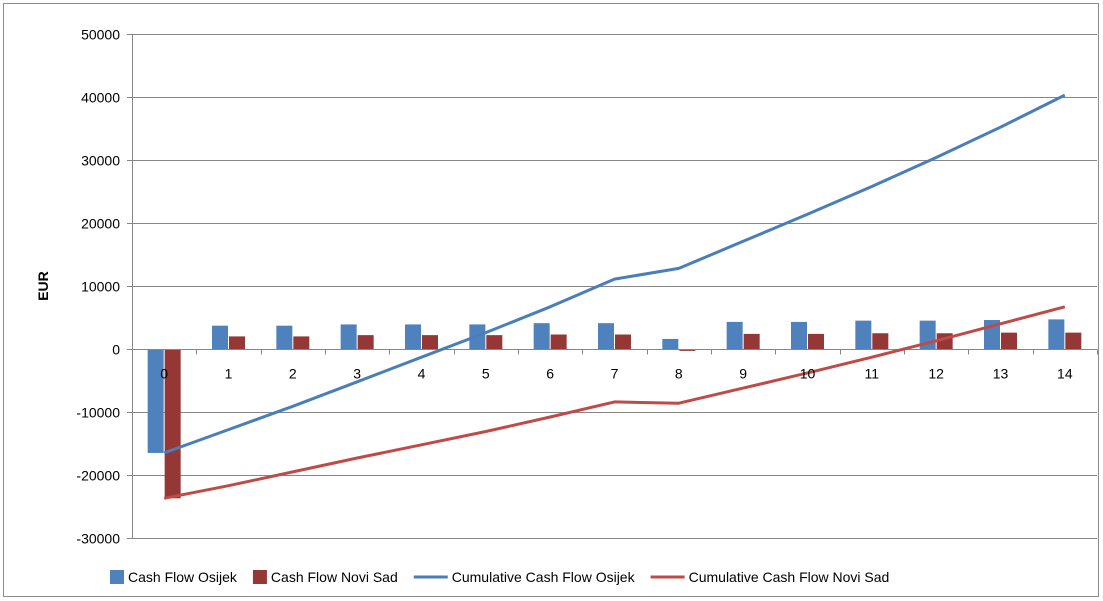  I want to click on x-tick-label: 11, so click(872, 374).